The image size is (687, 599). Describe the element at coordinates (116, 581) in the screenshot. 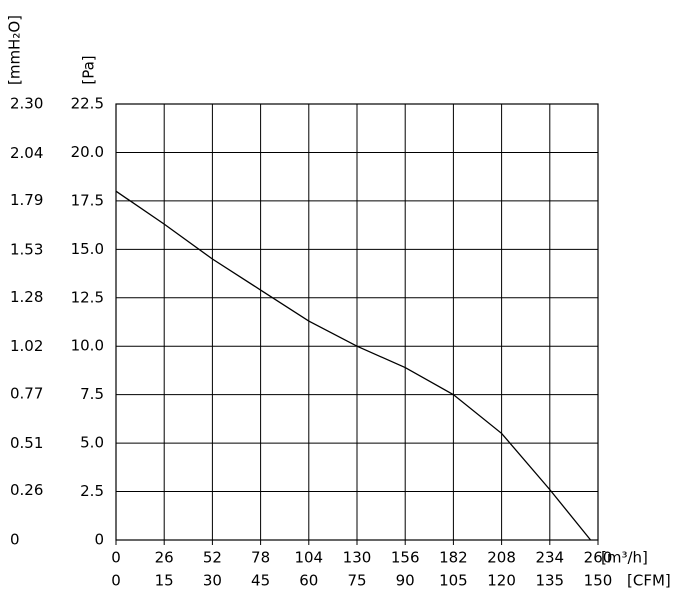

I see `x2-tick-label: 0` at that location.